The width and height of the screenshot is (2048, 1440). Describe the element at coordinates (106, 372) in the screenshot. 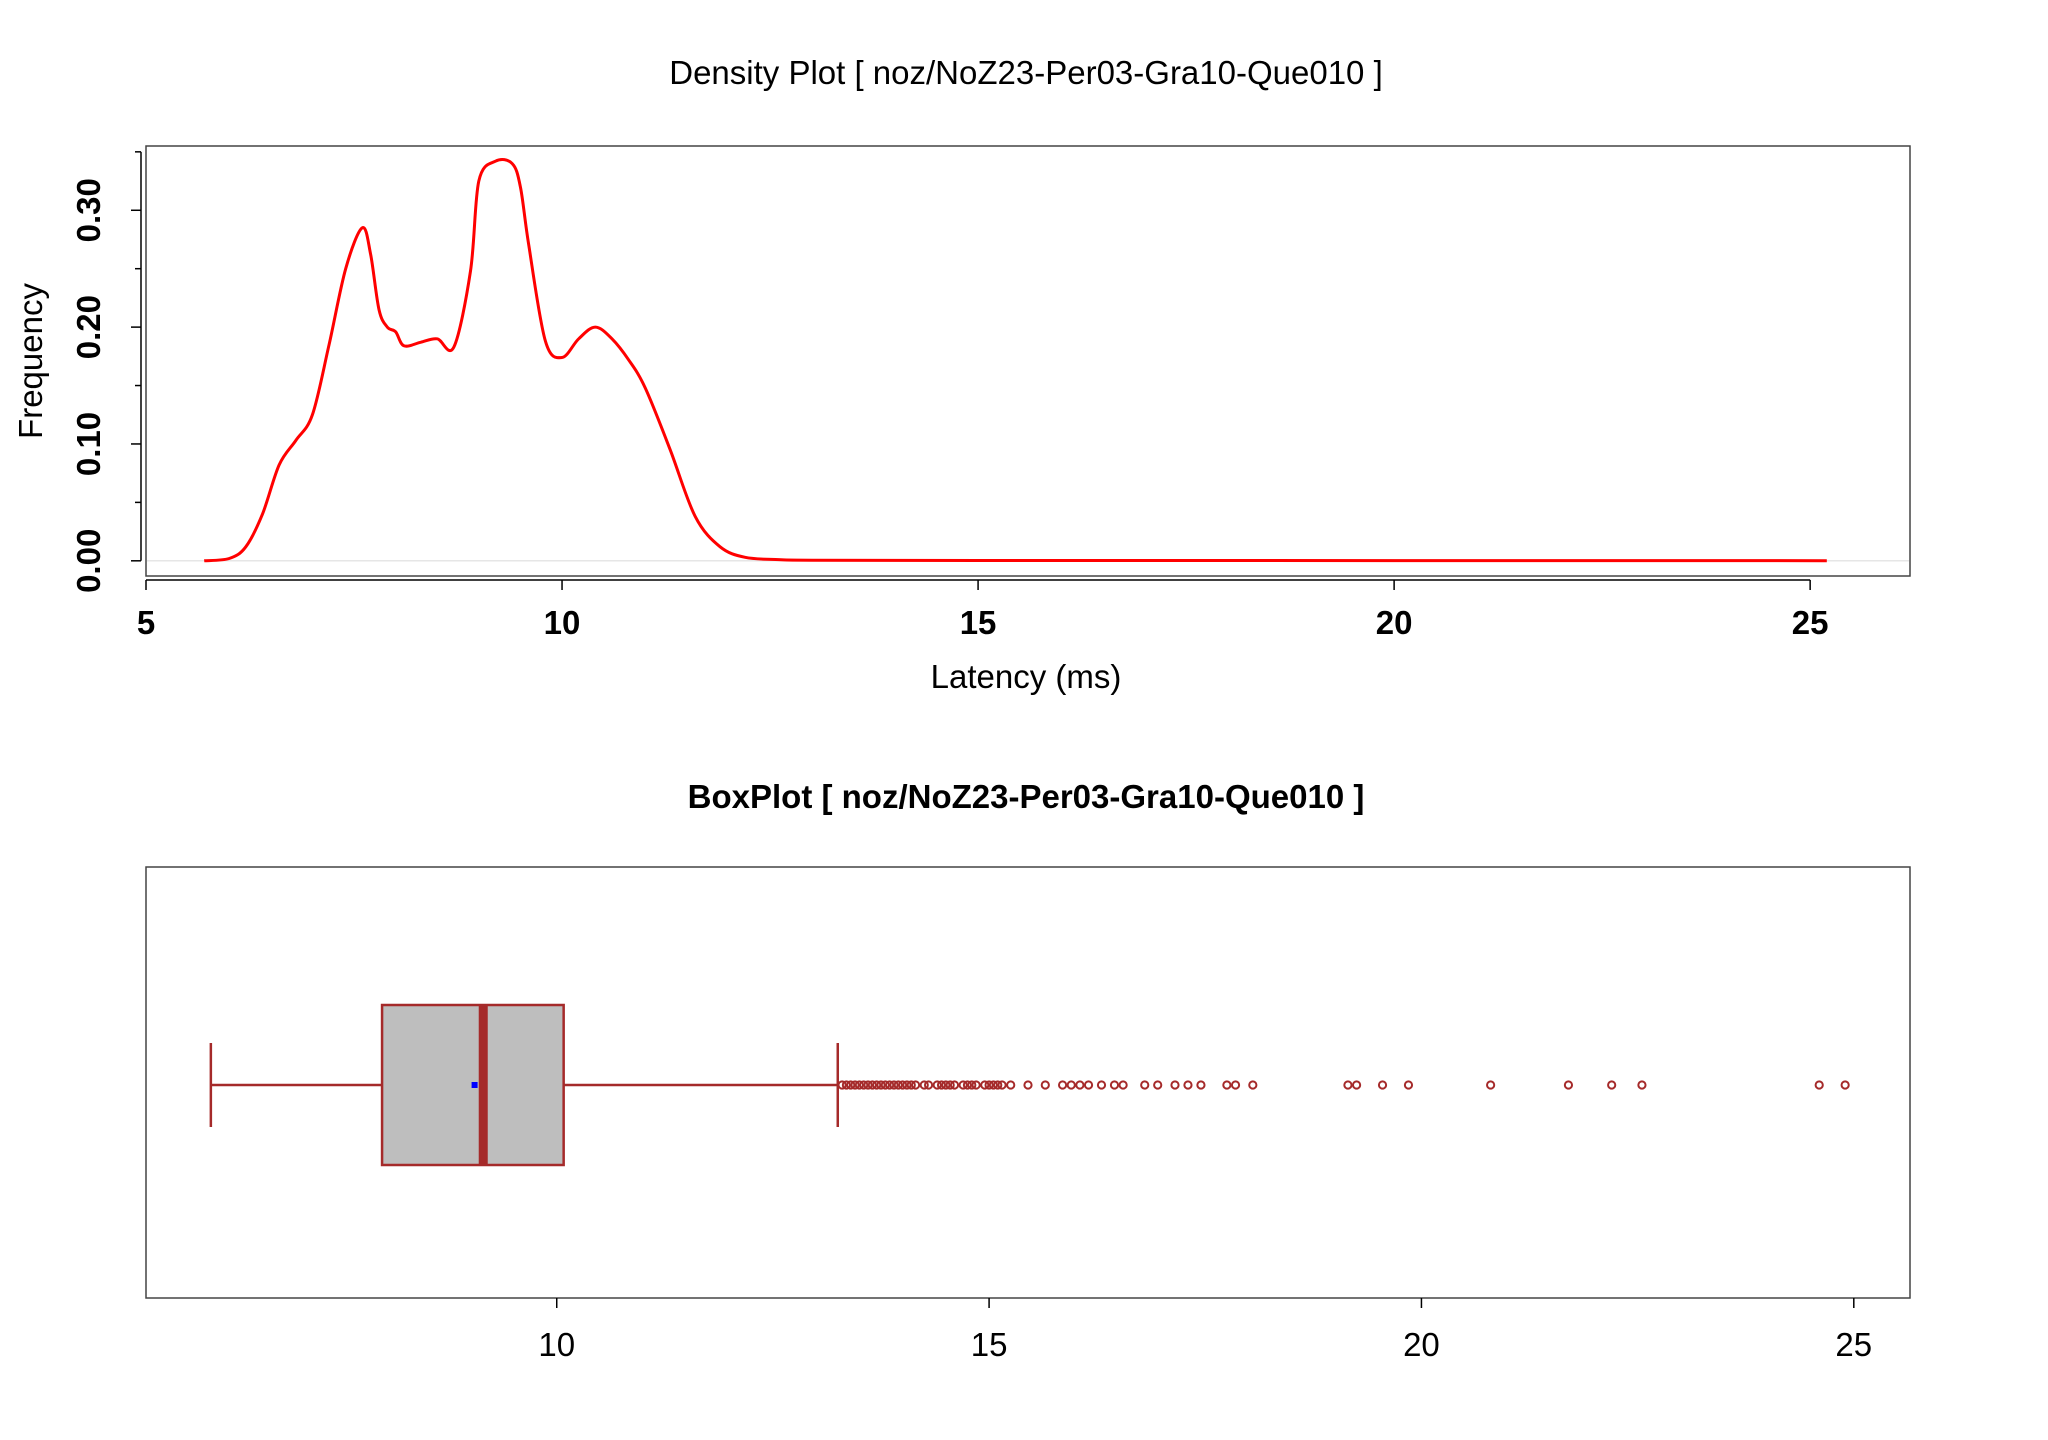

I see `density-y-axis: 0.00 0.10 0.20 0.30` at that location.